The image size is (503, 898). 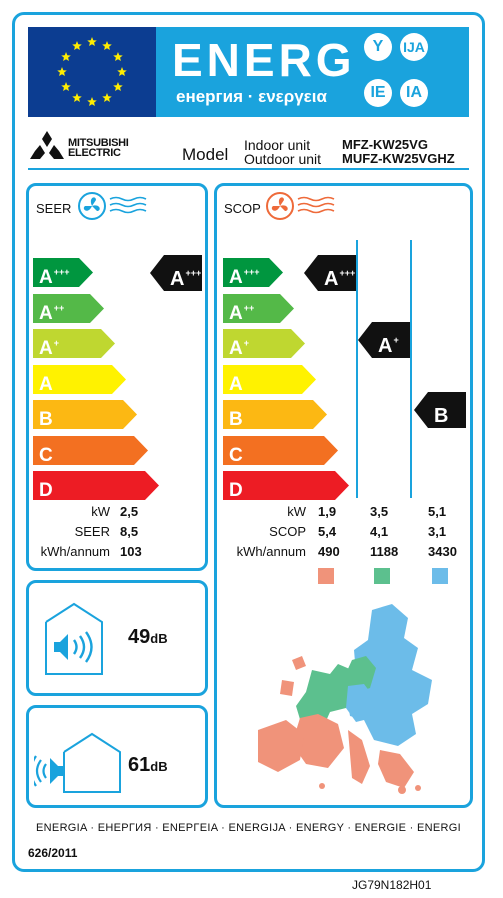 I want to click on scop-scale-bar: A+, so click(x=264, y=344).